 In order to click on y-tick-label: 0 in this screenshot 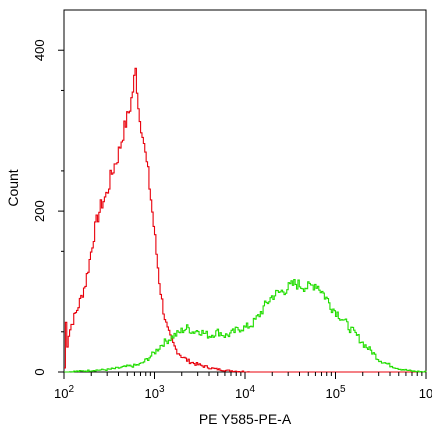, I will do `click(39, 371)`.